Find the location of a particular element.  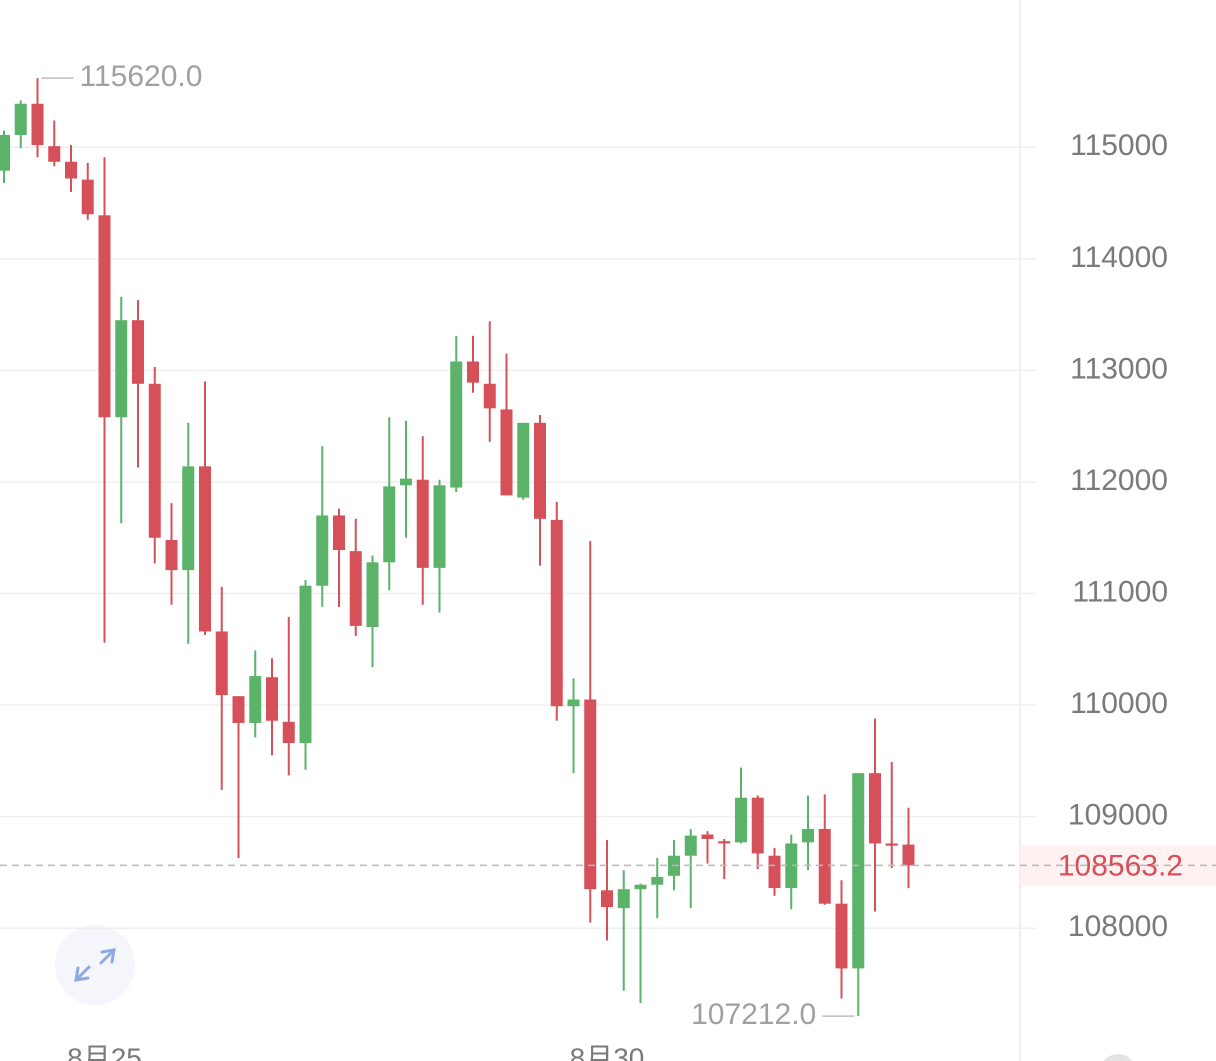

y-tick-label: 114000 is located at coordinates (1119, 257).